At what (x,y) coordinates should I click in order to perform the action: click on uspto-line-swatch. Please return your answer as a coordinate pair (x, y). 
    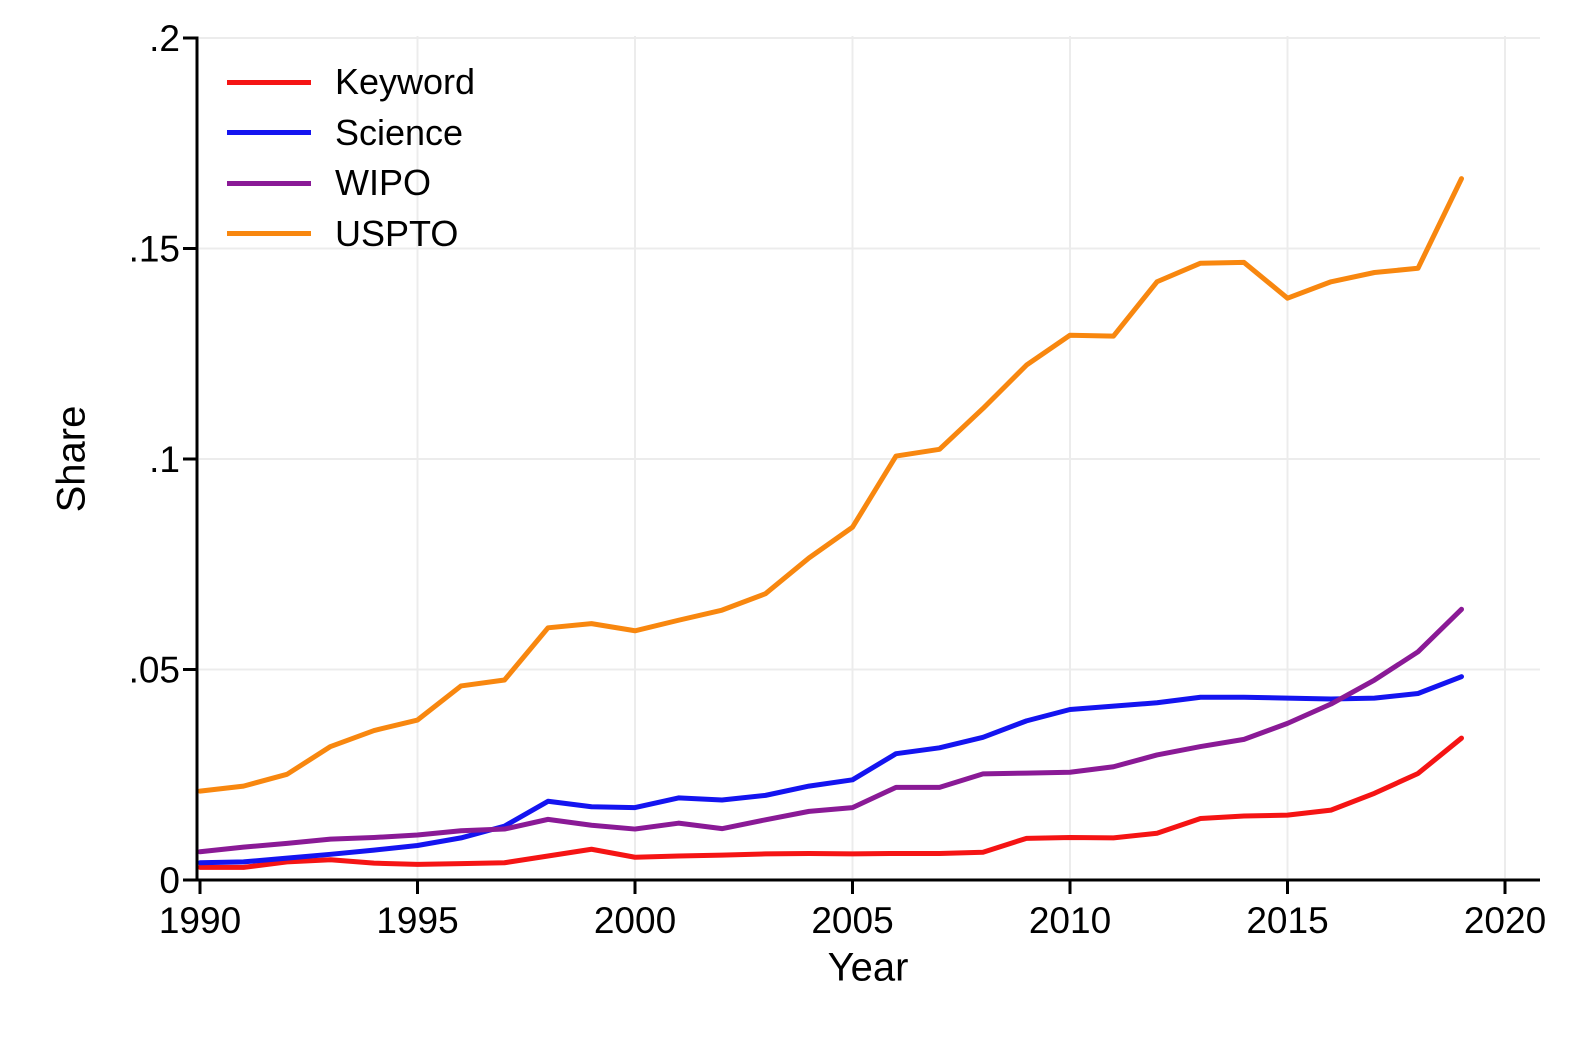
    Looking at the image, I should click on (269, 234).